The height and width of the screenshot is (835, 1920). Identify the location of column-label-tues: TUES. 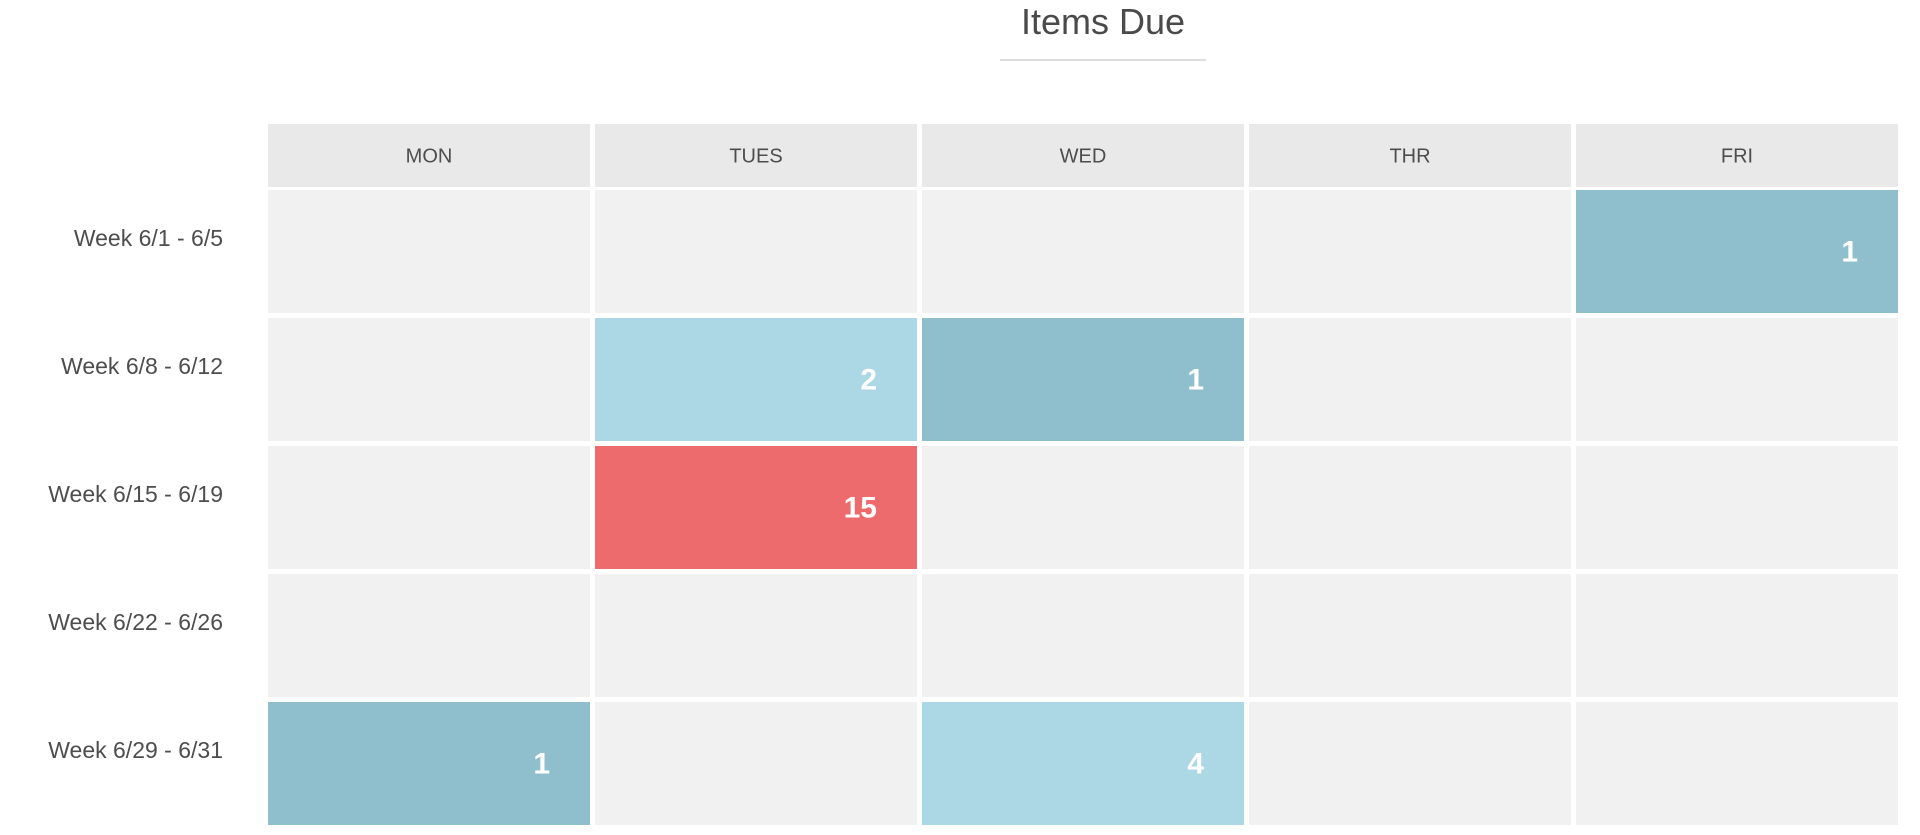
(755, 157).